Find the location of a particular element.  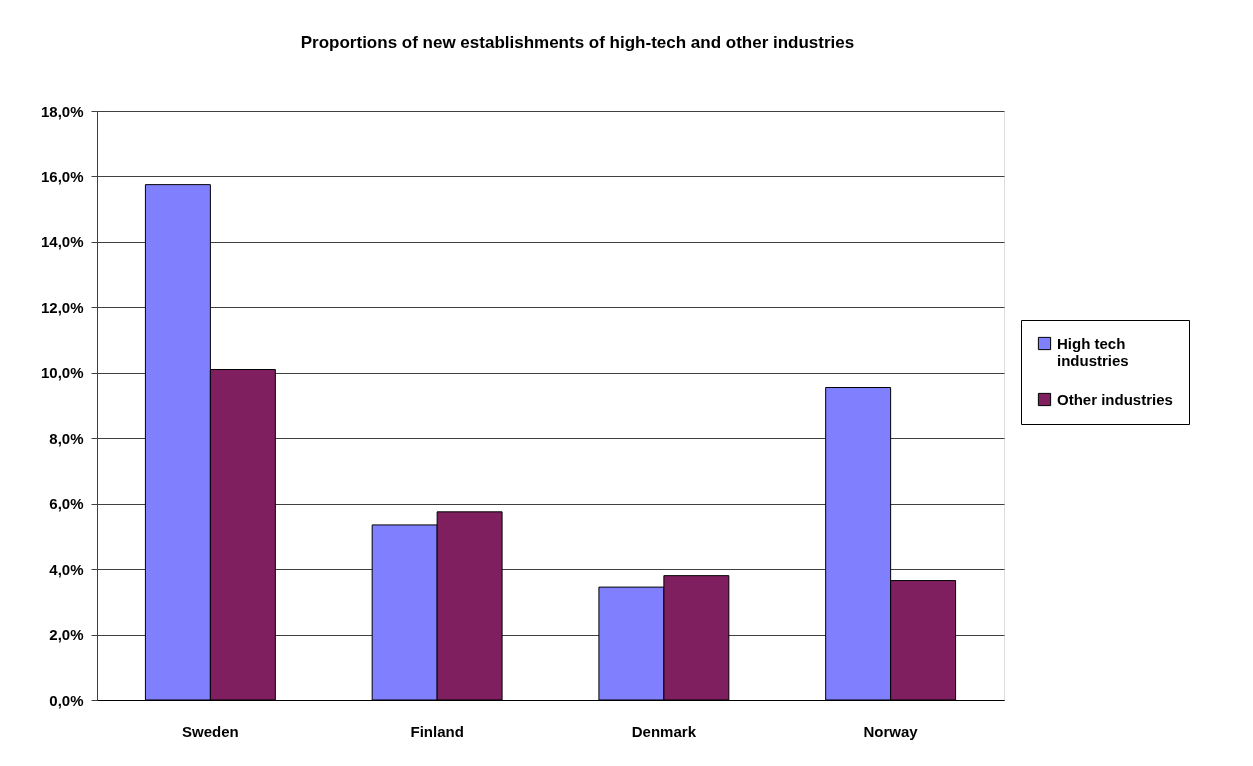

x-tick-label: Sweden is located at coordinates (210, 731).